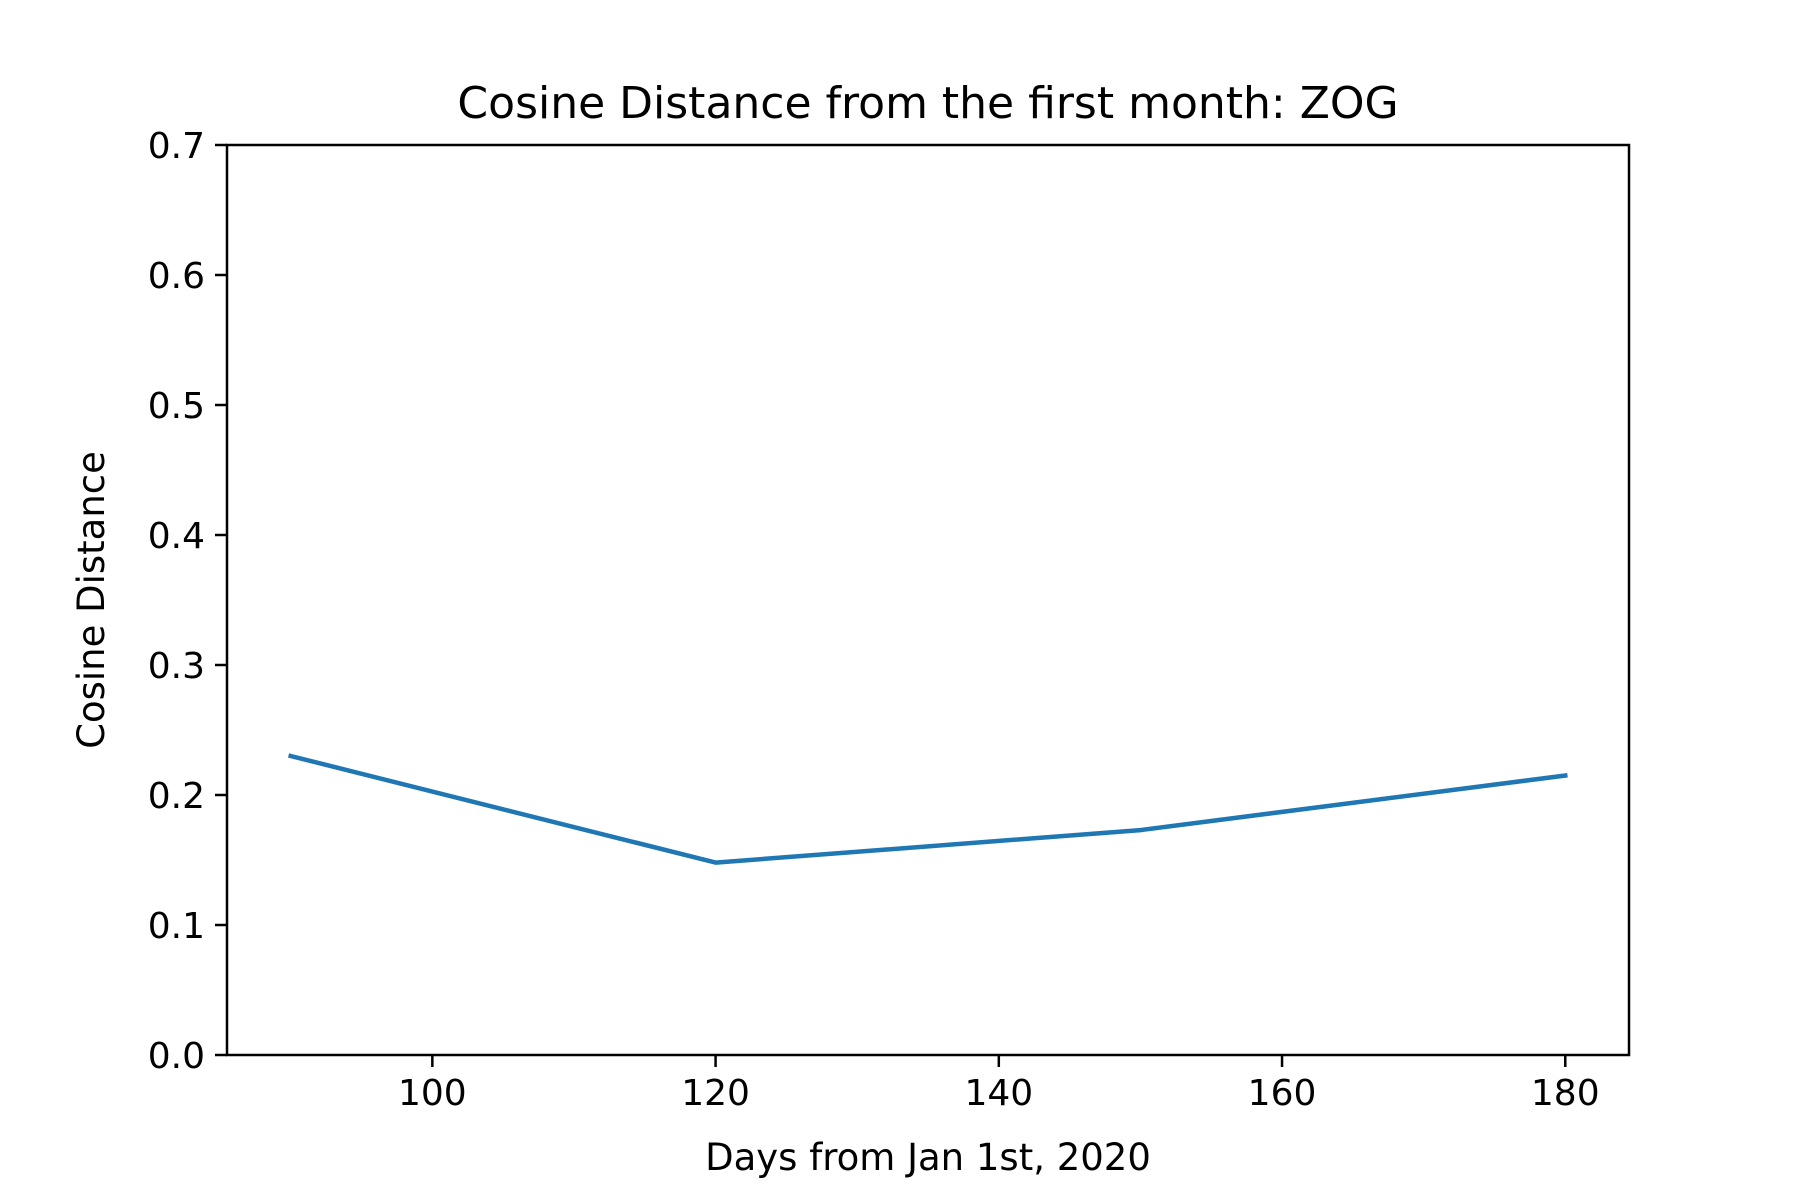  Describe the element at coordinates (176, 926) in the screenshot. I see `y-tick-label: 0.1` at that location.